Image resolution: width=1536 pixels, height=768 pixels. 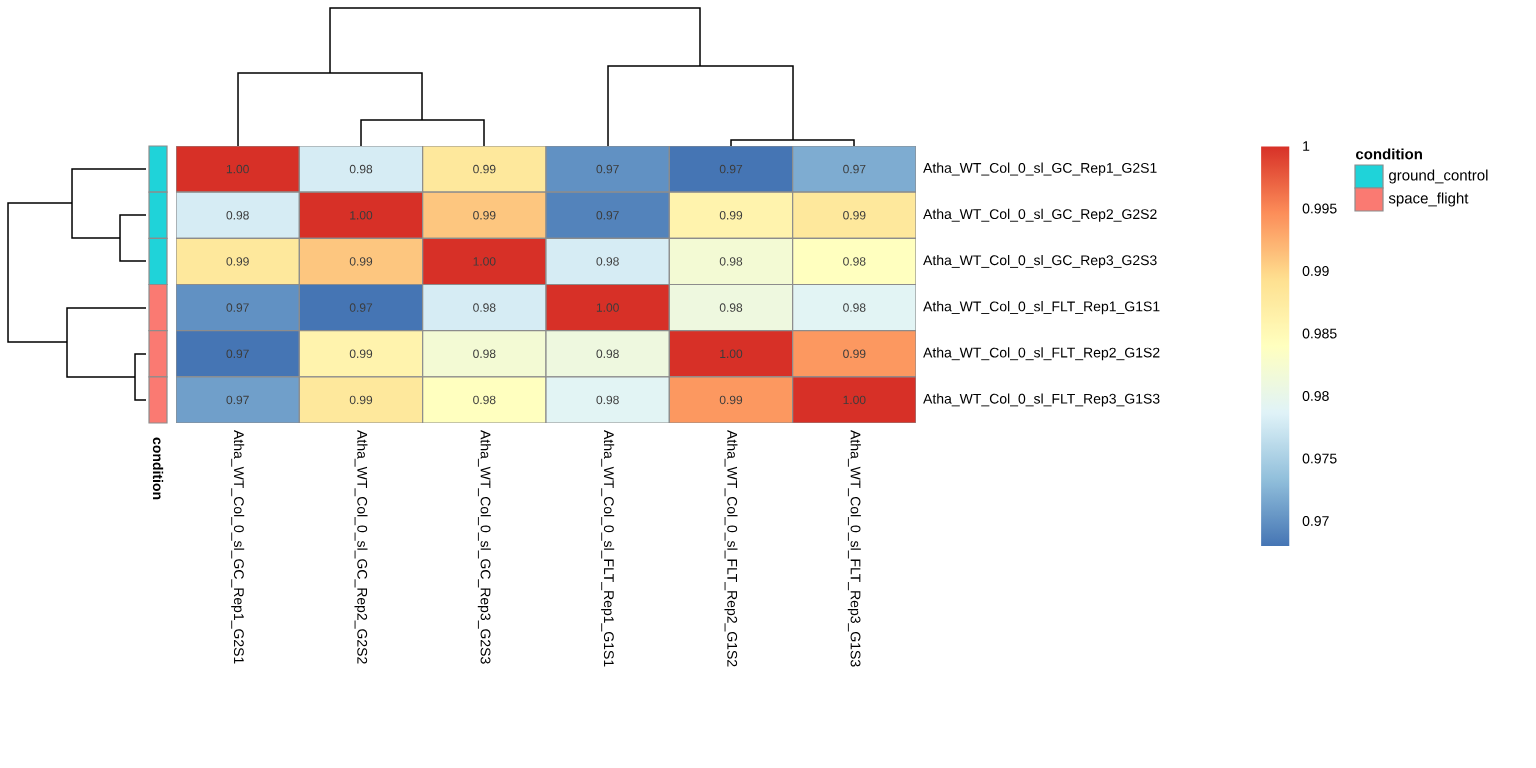 I want to click on y-tick-label: Atha_WT_Col_0_sl_FLT_Rep3_G1S3, so click(x=1041, y=400).